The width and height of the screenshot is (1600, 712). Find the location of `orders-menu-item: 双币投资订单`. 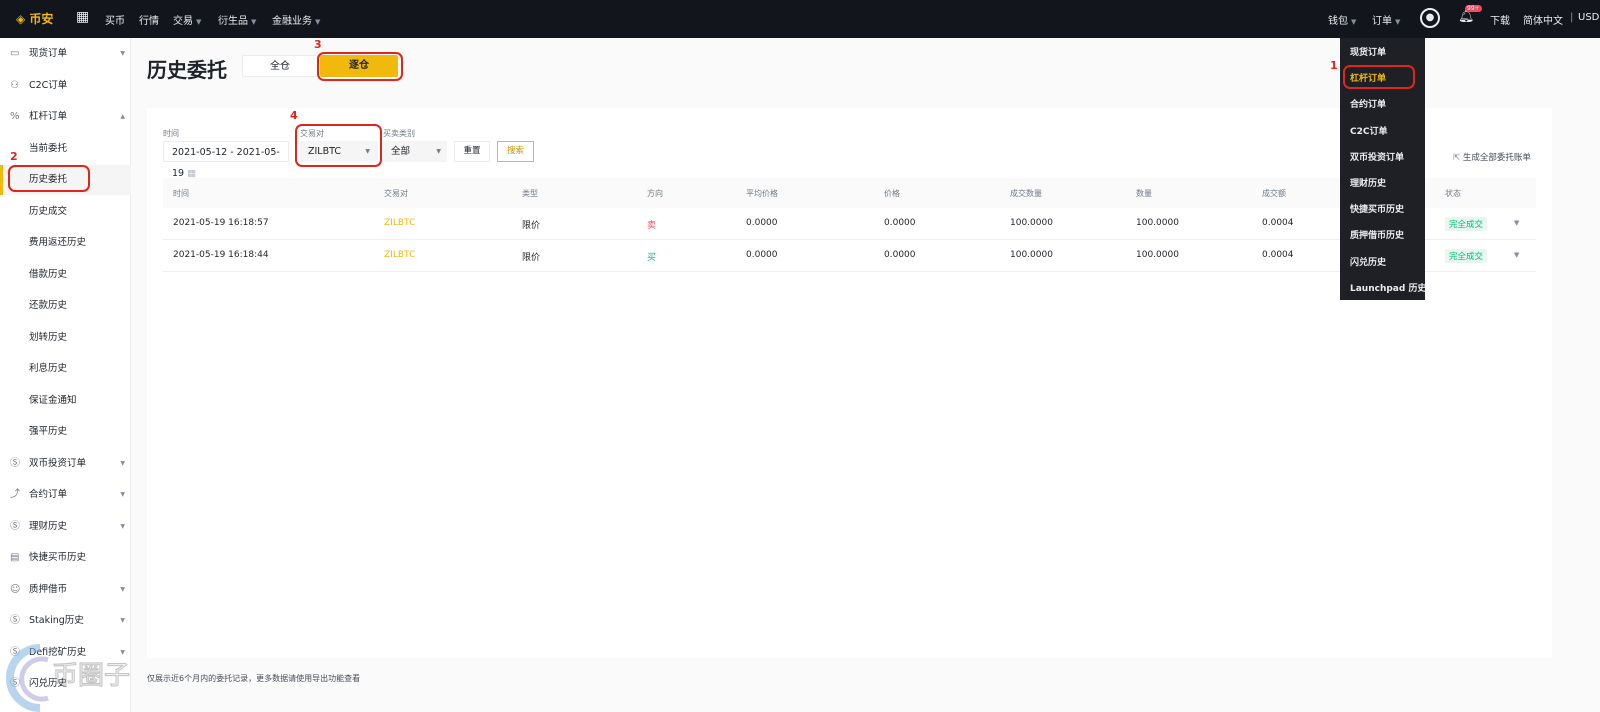

orders-menu-item: 双币投资订单 is located at coordinates (1377, 157).